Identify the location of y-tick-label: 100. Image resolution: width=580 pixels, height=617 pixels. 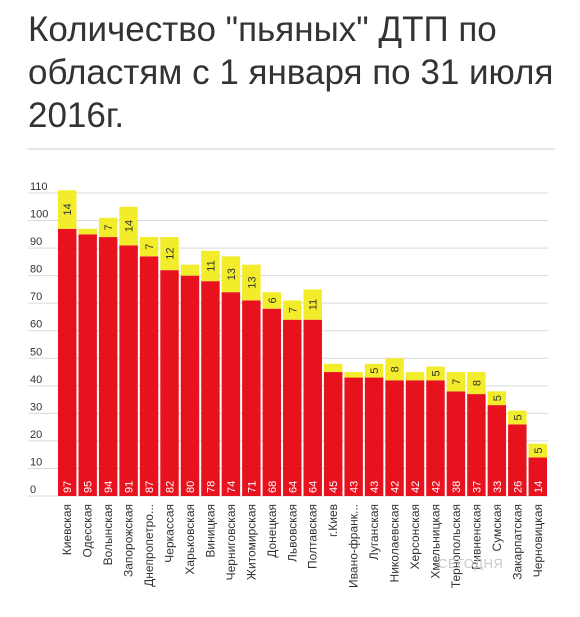
(39, 215).